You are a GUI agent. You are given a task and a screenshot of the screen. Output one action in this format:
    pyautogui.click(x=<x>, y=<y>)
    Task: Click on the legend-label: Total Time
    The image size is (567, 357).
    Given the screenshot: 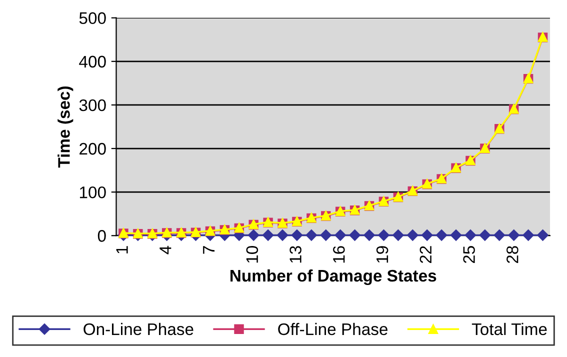 What is the action you would take?
    pyautogui.click(x=509, y=329)
    